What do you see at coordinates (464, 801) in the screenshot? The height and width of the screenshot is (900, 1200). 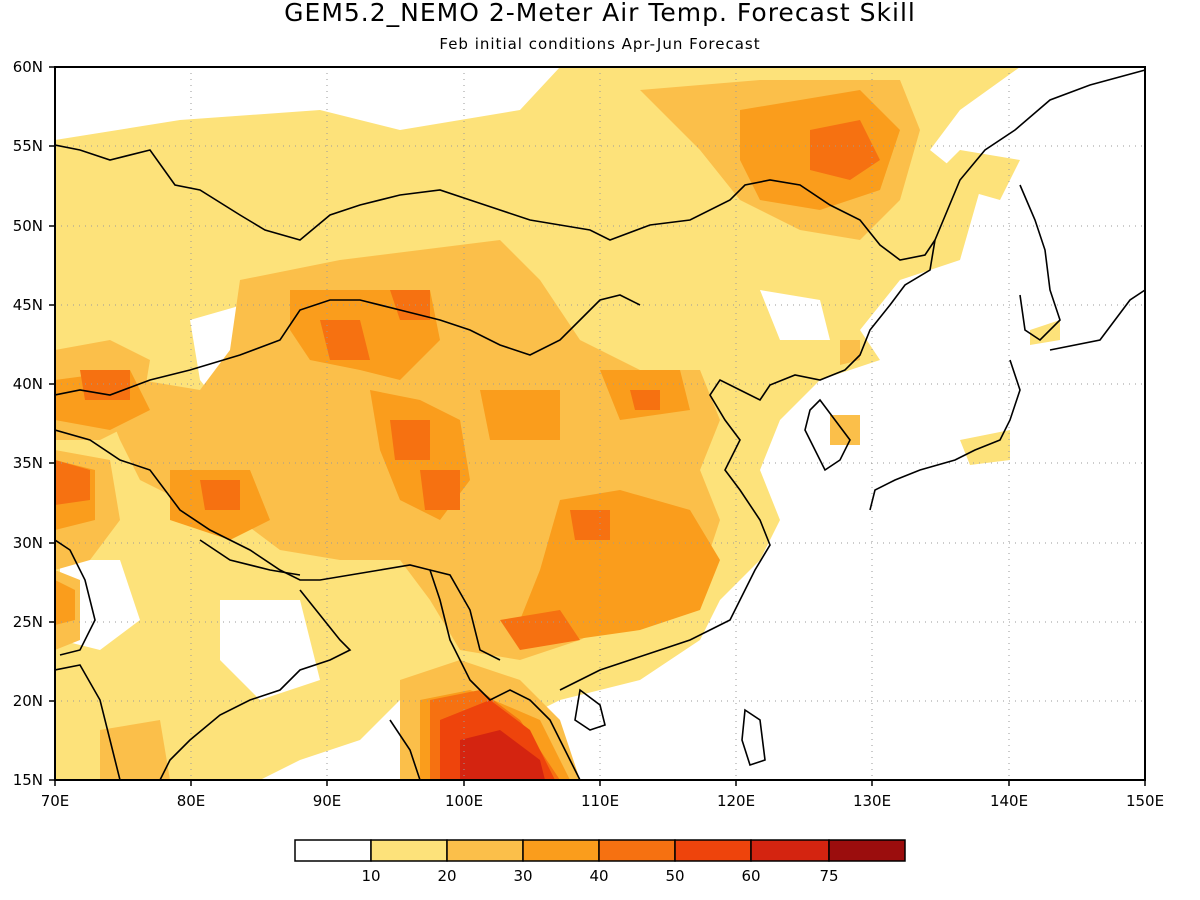 I see `lon-label: 100E` at bounding box center [464, 801].